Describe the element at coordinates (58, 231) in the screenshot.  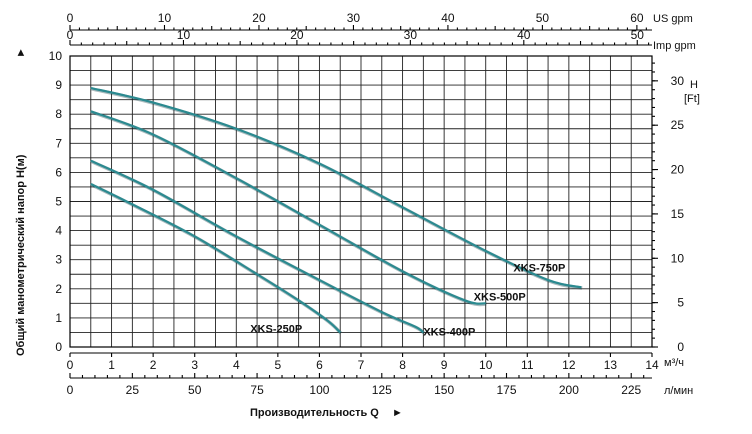
I see `y-tick-label: 4` at that location.